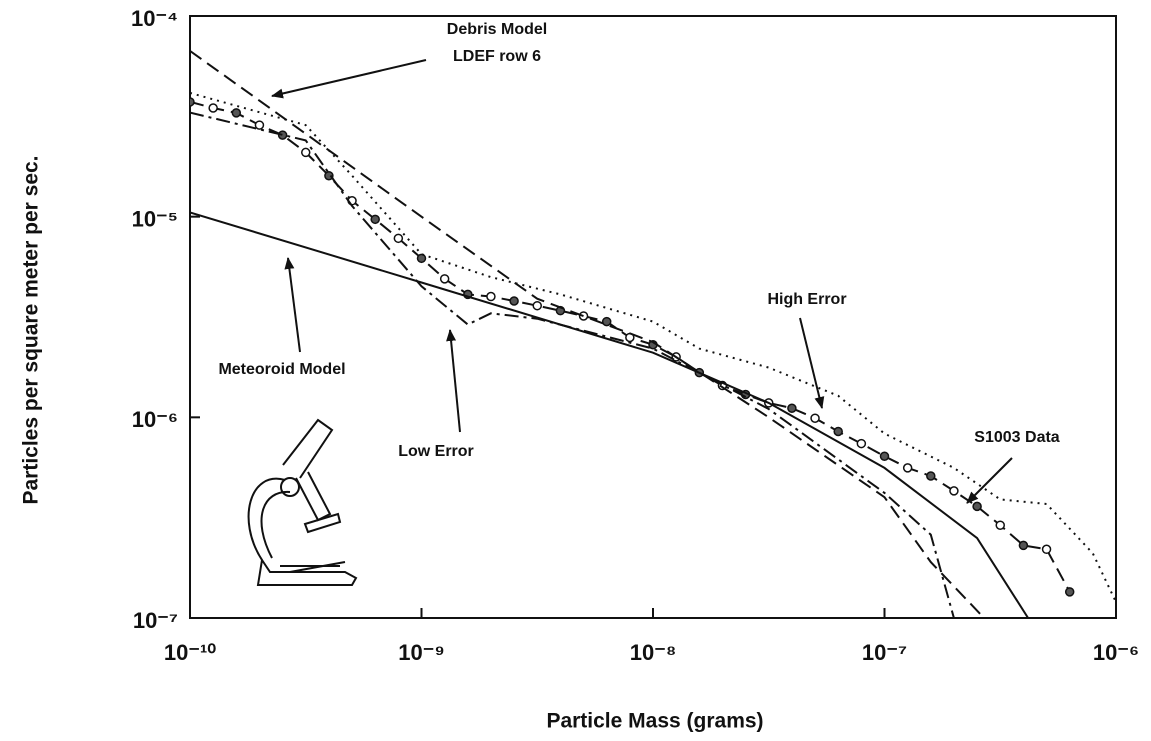 The image size is (1151, 741). Describe the element at coordinates (806, 299) in the screenshot. I see `annotation: High Error` at that location.